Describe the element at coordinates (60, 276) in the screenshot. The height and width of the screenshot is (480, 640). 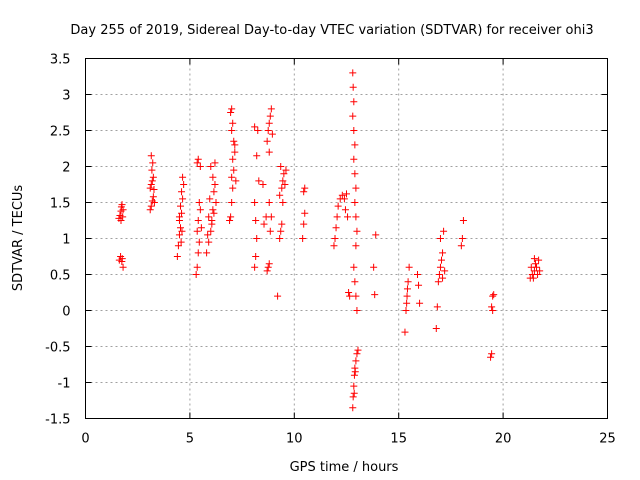
I see `y-tick-label: 0.5` at that location.